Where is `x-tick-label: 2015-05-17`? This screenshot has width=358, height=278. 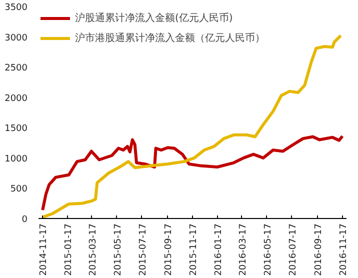 x-tick-label: 2015-05-17 is located at coordinates (118, 249).